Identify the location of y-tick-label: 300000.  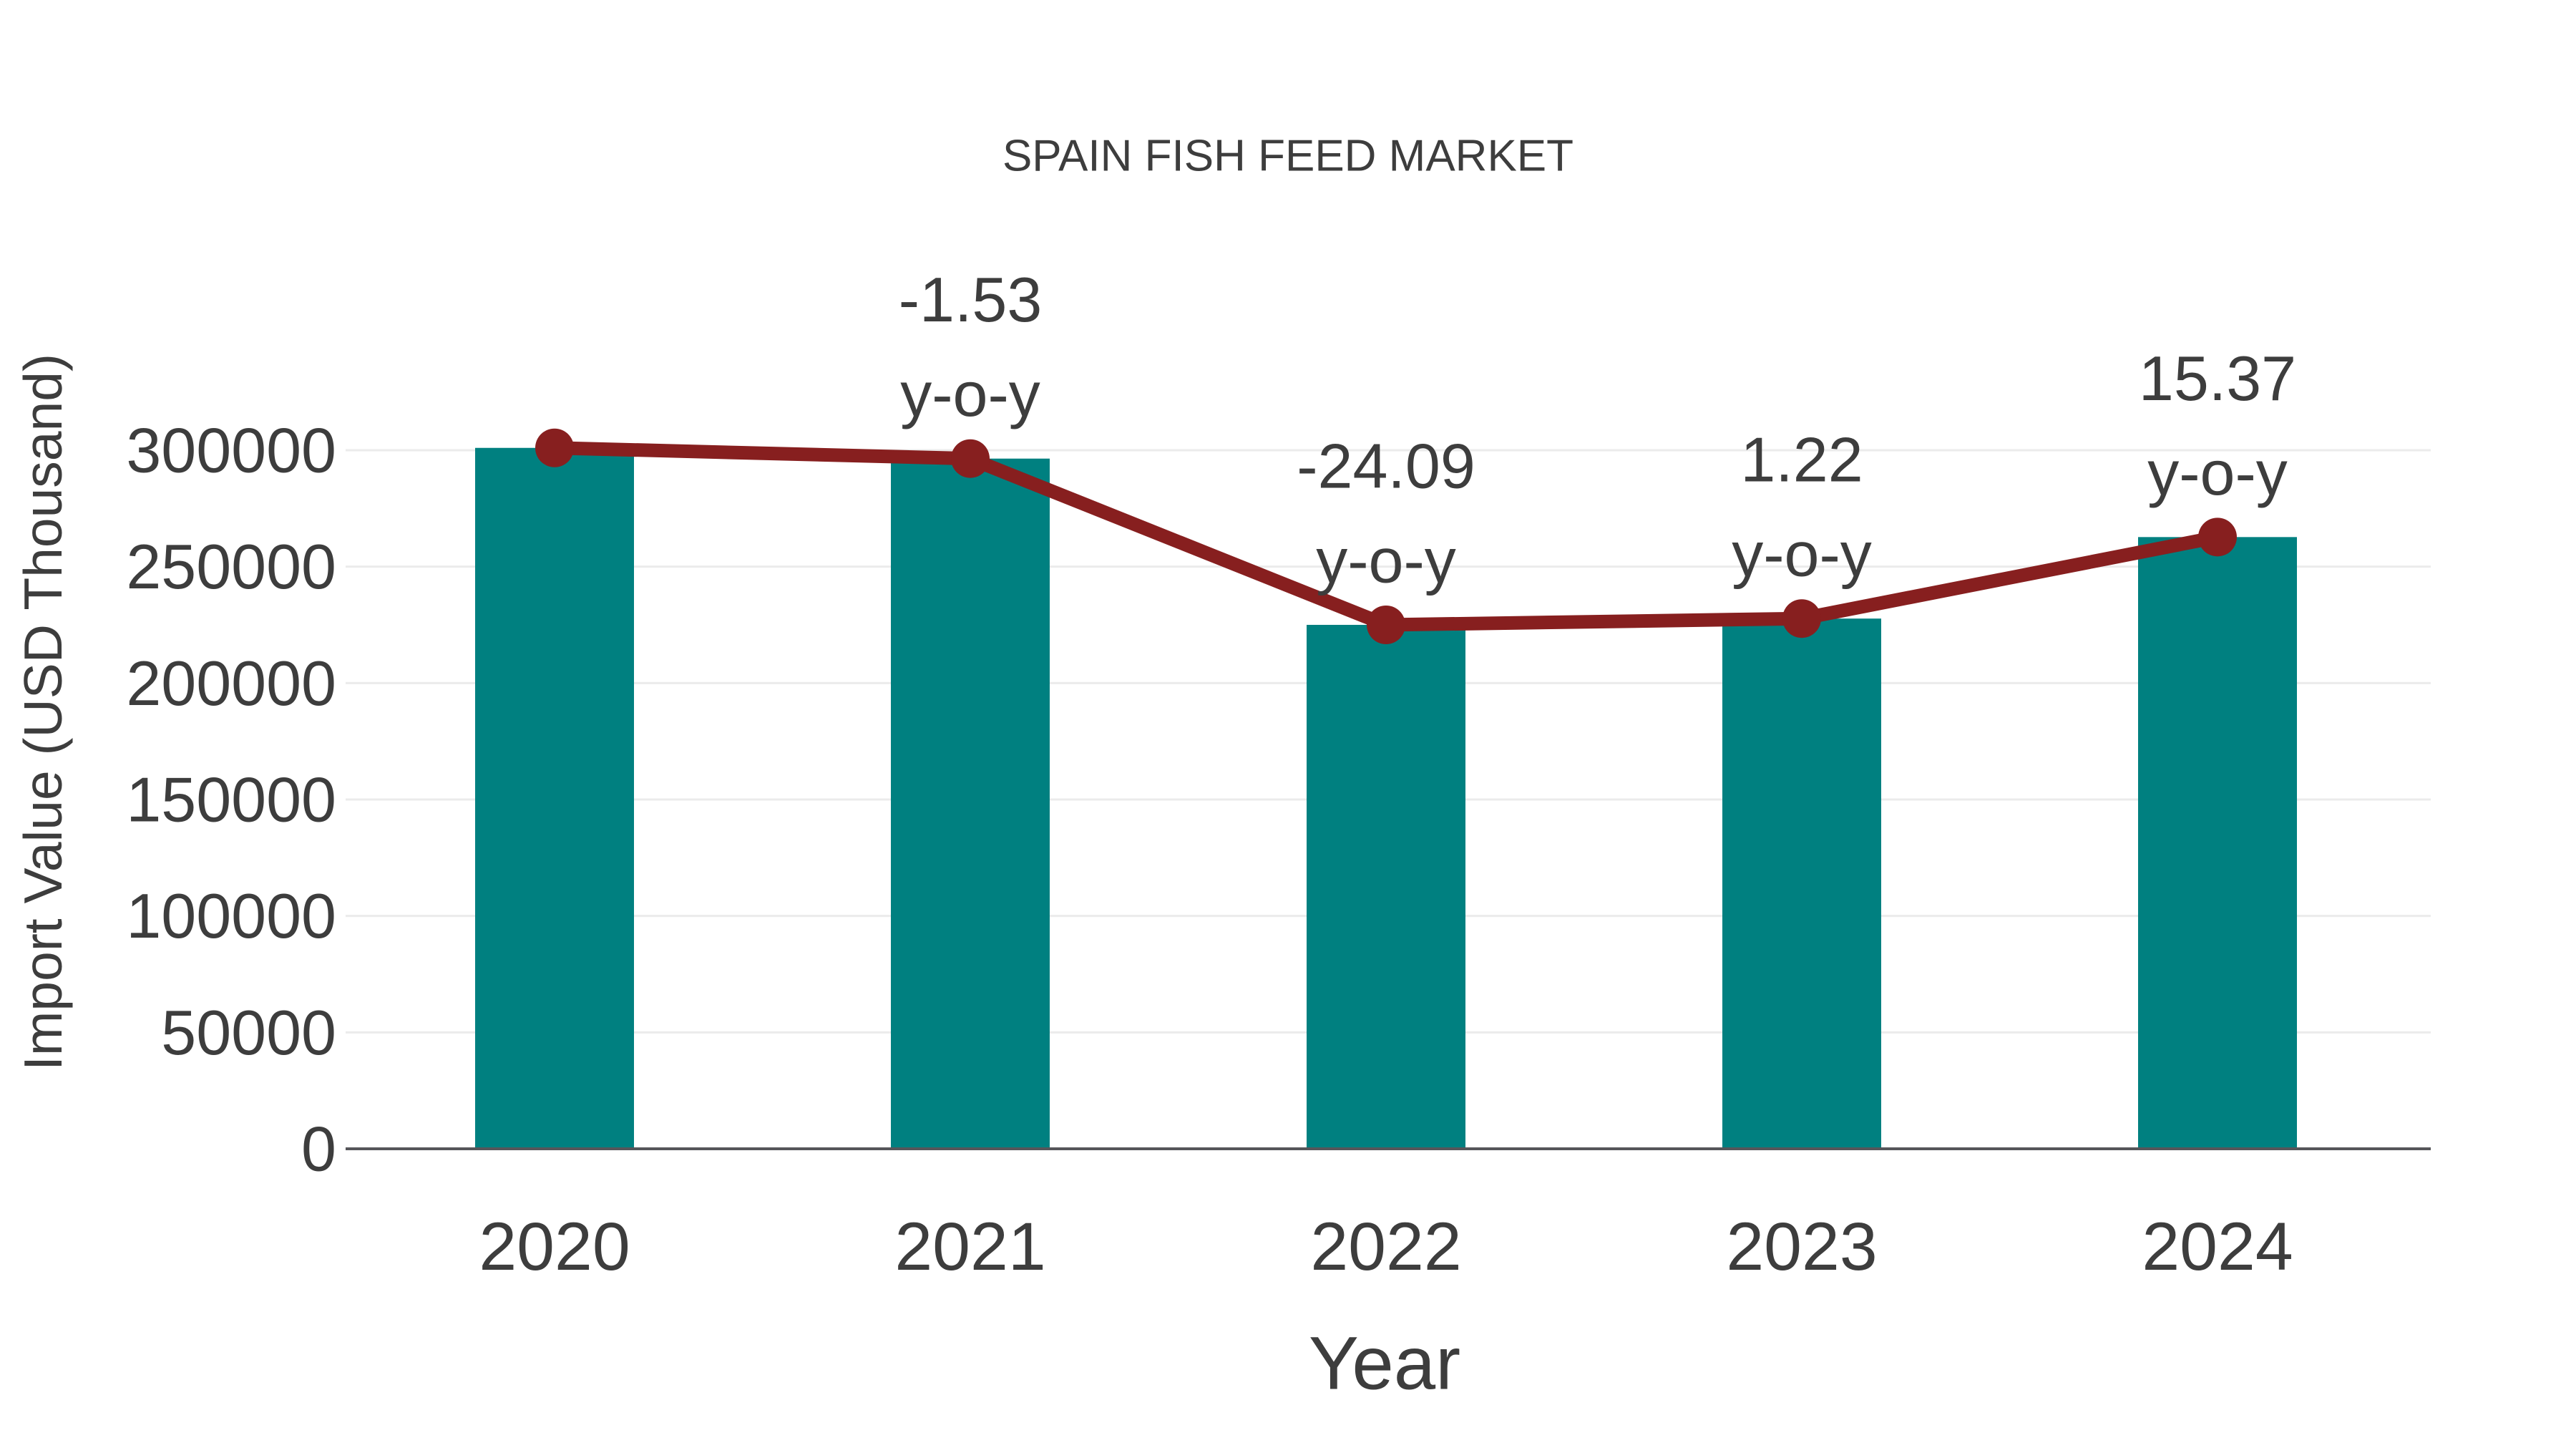
(231, 450).